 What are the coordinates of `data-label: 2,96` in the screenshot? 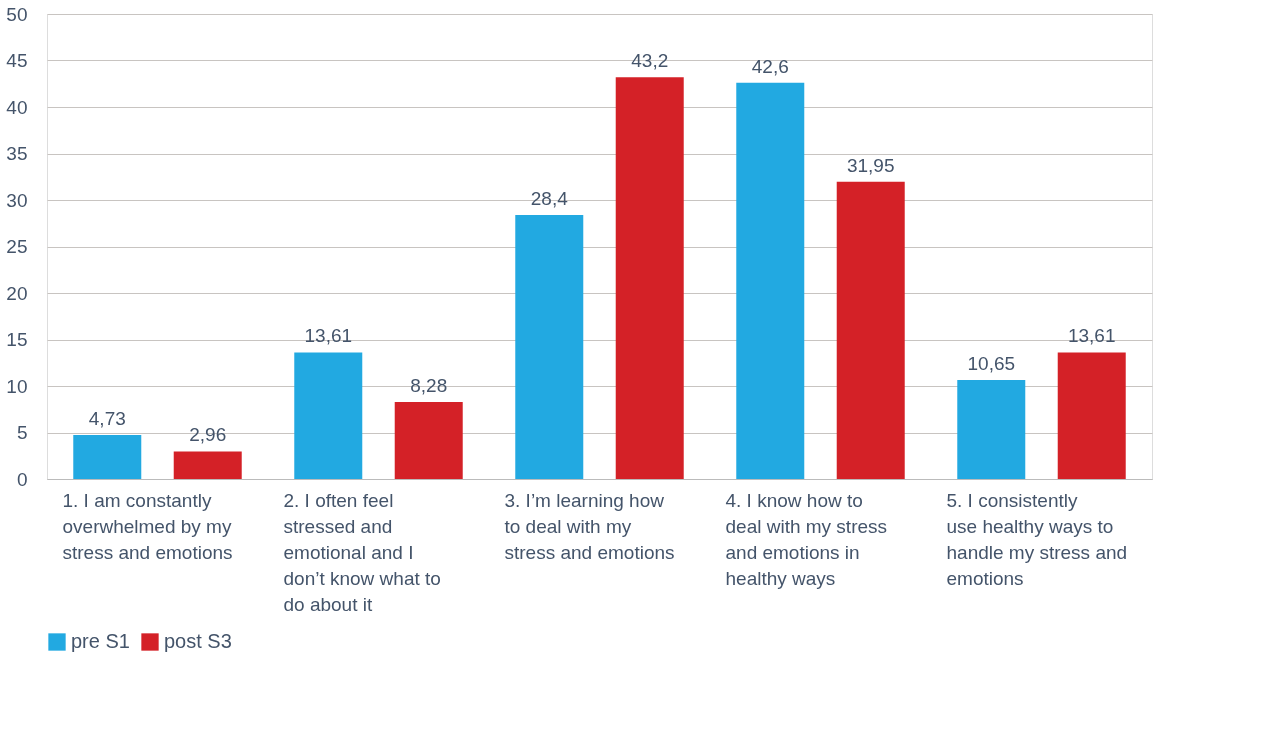 It's located at (208, 435).